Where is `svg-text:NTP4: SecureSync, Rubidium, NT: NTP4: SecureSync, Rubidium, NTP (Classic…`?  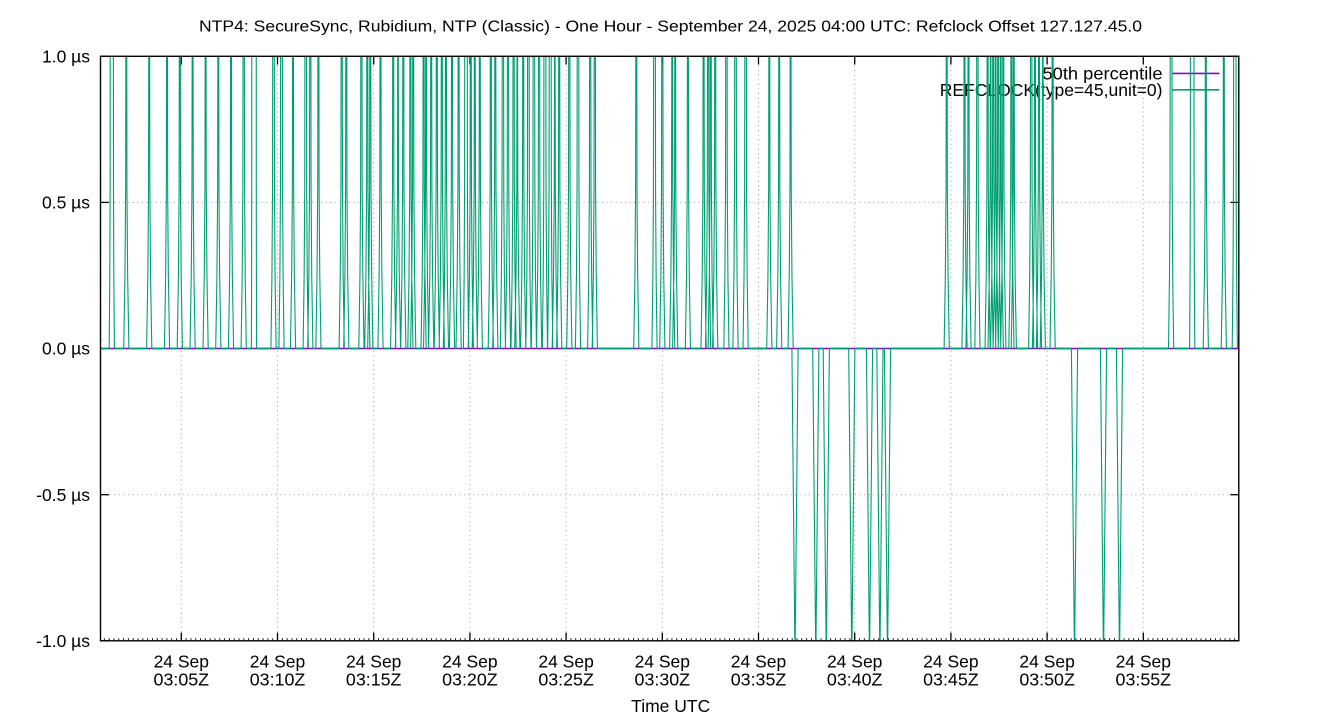 svg-text:NTP4: SecureSync, Rubidium, NT: NTP4: SecureSync, Rubidium, NTP (Classic… is located at coordinates (670, 27).